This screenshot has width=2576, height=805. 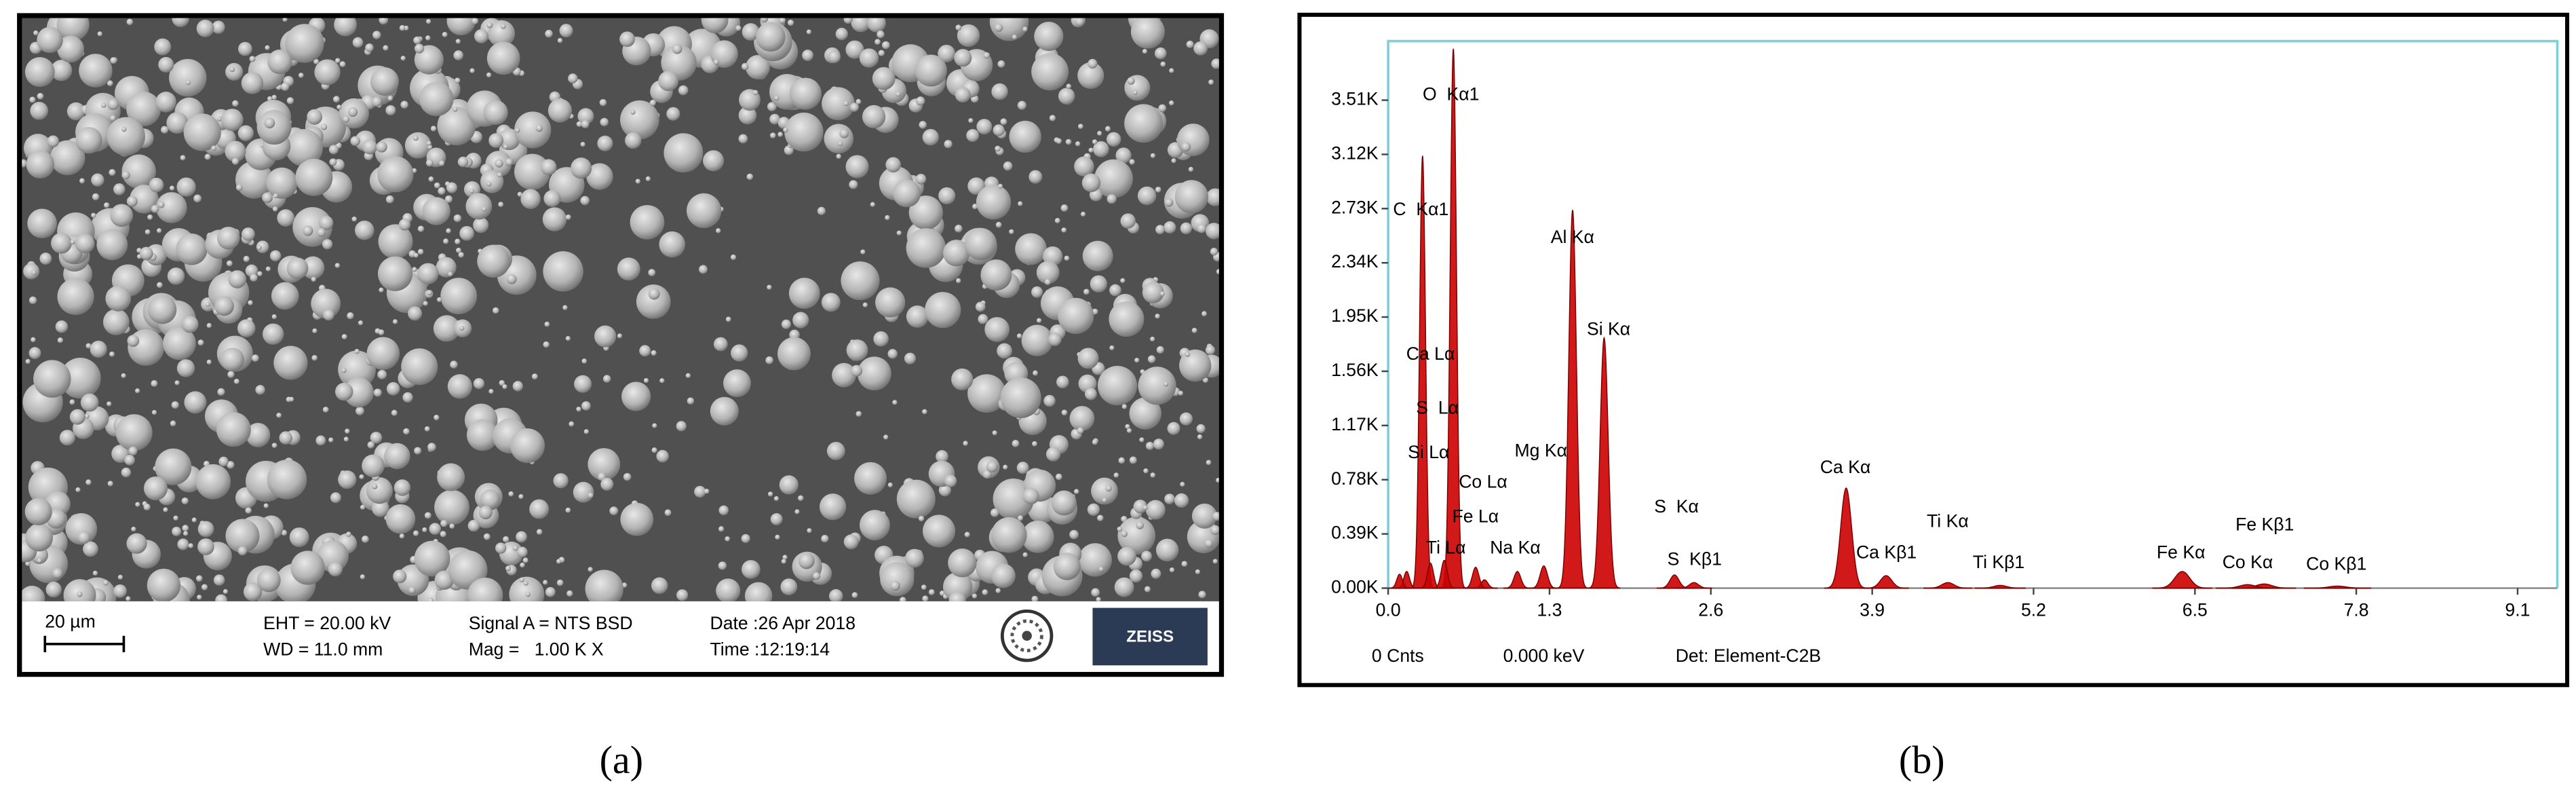 I want to click on x-tick-label: 5.2, so click(x=2034, y=609).